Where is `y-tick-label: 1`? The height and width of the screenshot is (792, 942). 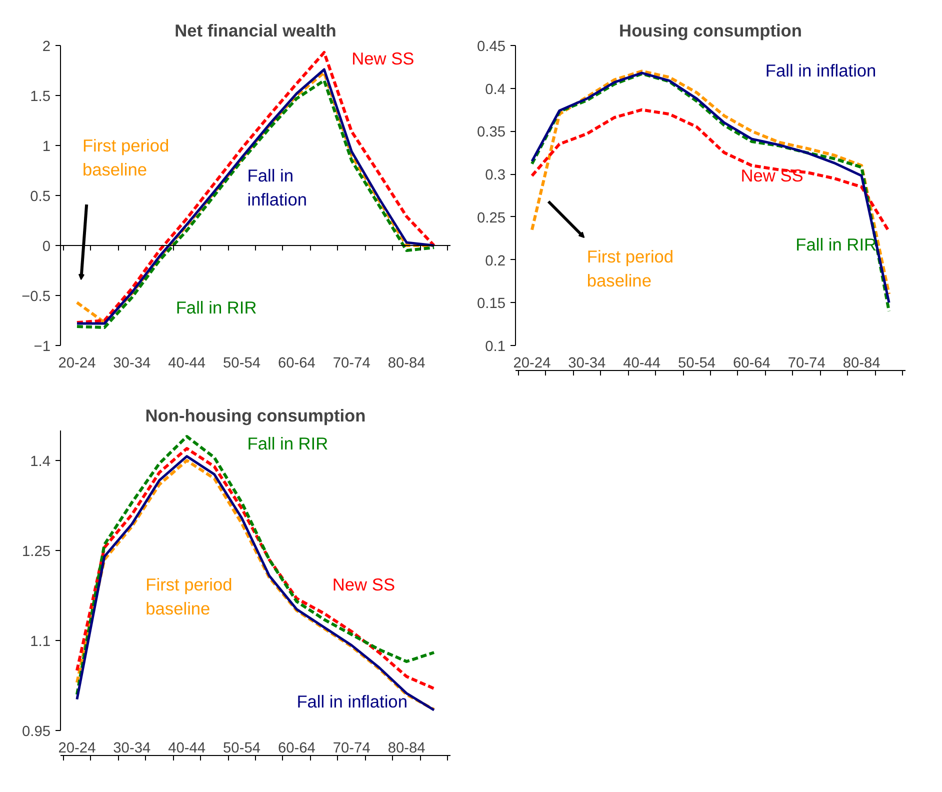
y-tick-label: 1 is located at coordinates (46, 147).